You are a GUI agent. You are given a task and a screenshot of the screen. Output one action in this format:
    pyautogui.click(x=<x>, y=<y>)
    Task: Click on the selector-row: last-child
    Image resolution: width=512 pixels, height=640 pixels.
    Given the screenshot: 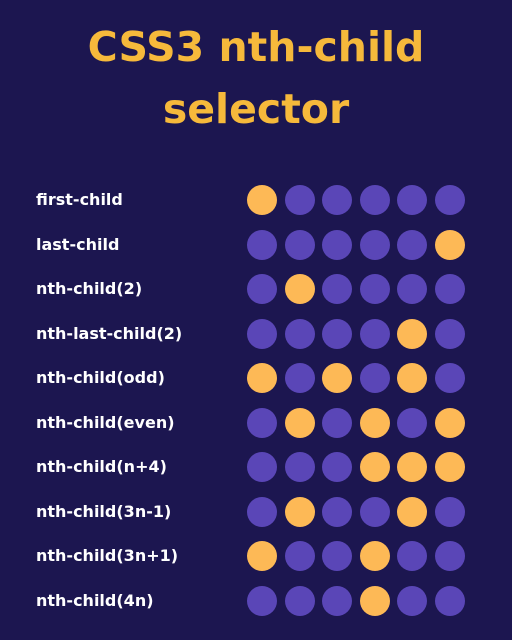 What is the action you would take?
    pyautogui.click(x=256, y=245)
    